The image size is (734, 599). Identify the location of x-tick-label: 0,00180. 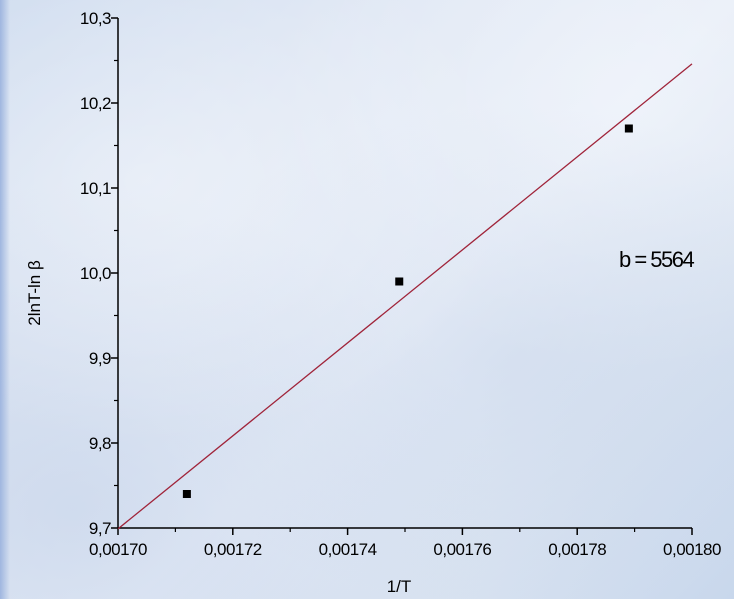
(692, 549).